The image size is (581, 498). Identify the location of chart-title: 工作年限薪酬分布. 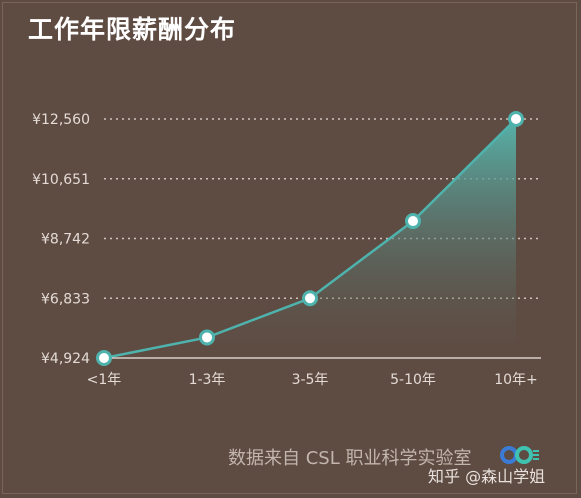
(132, 29).